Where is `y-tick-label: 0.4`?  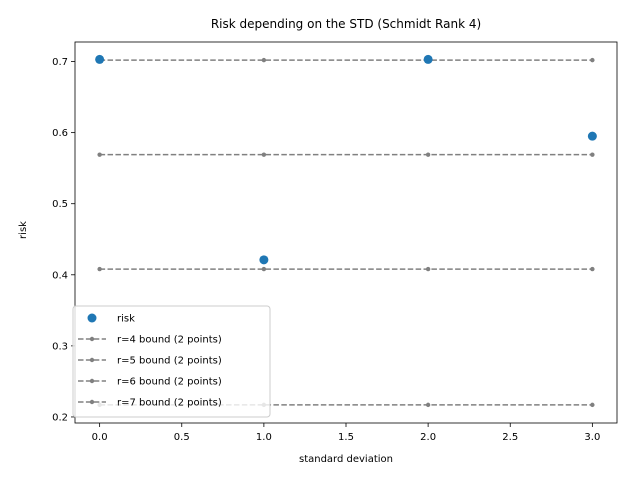 y-tick-label: 0.4 is located at coordinates (60, 275).